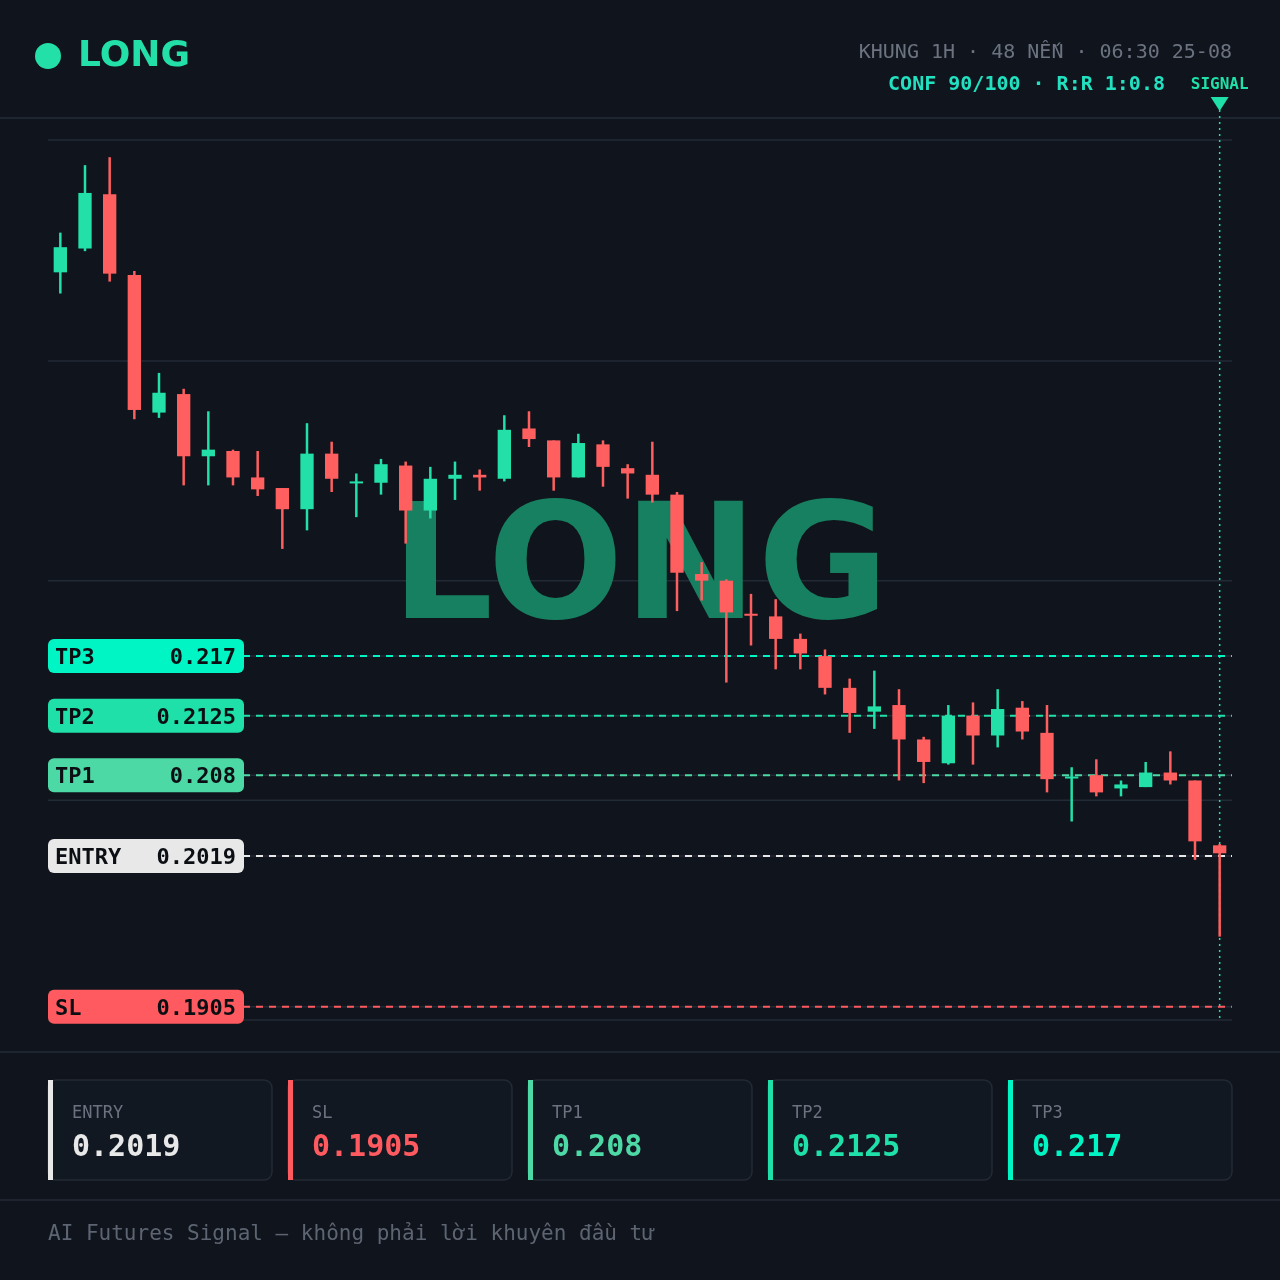  What do you see at coordinates (1219, 83) in the screenshot?
I see `text: SIGNAL` at bounding box center [1219, 83].